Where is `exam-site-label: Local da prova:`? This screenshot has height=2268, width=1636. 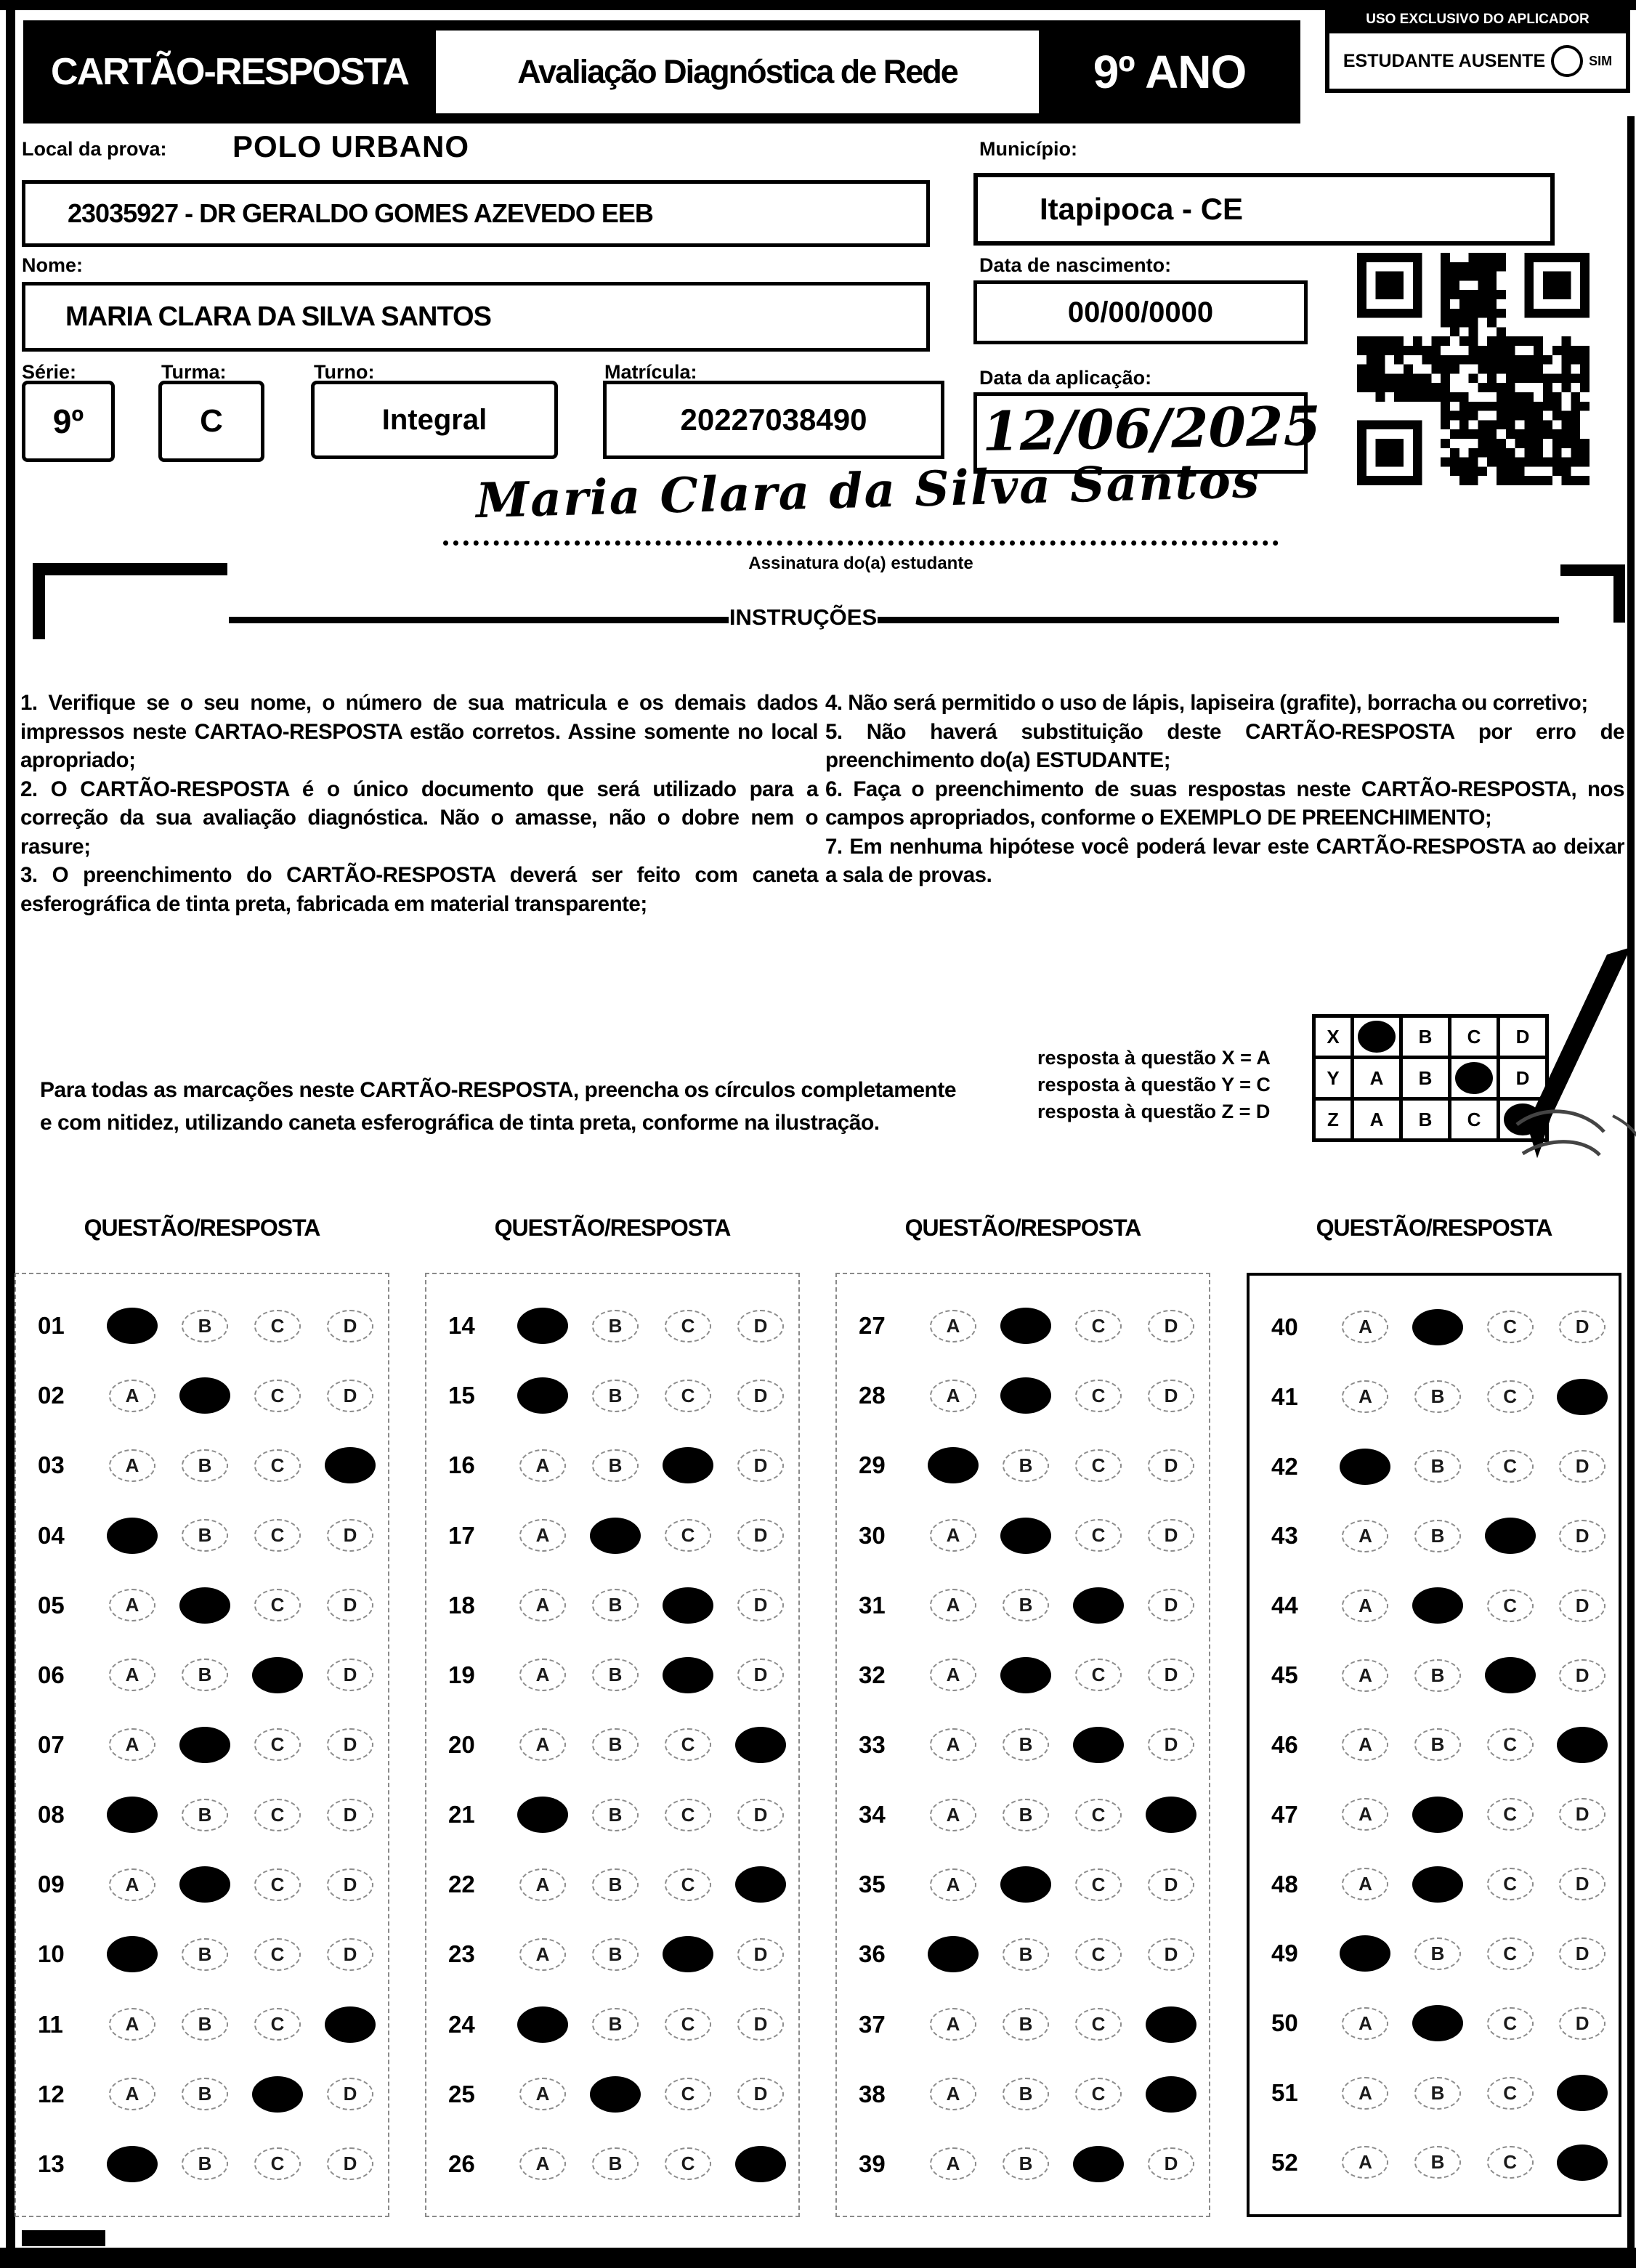
exam-site-label: Local da prova: is located at coordinates (94, 149).